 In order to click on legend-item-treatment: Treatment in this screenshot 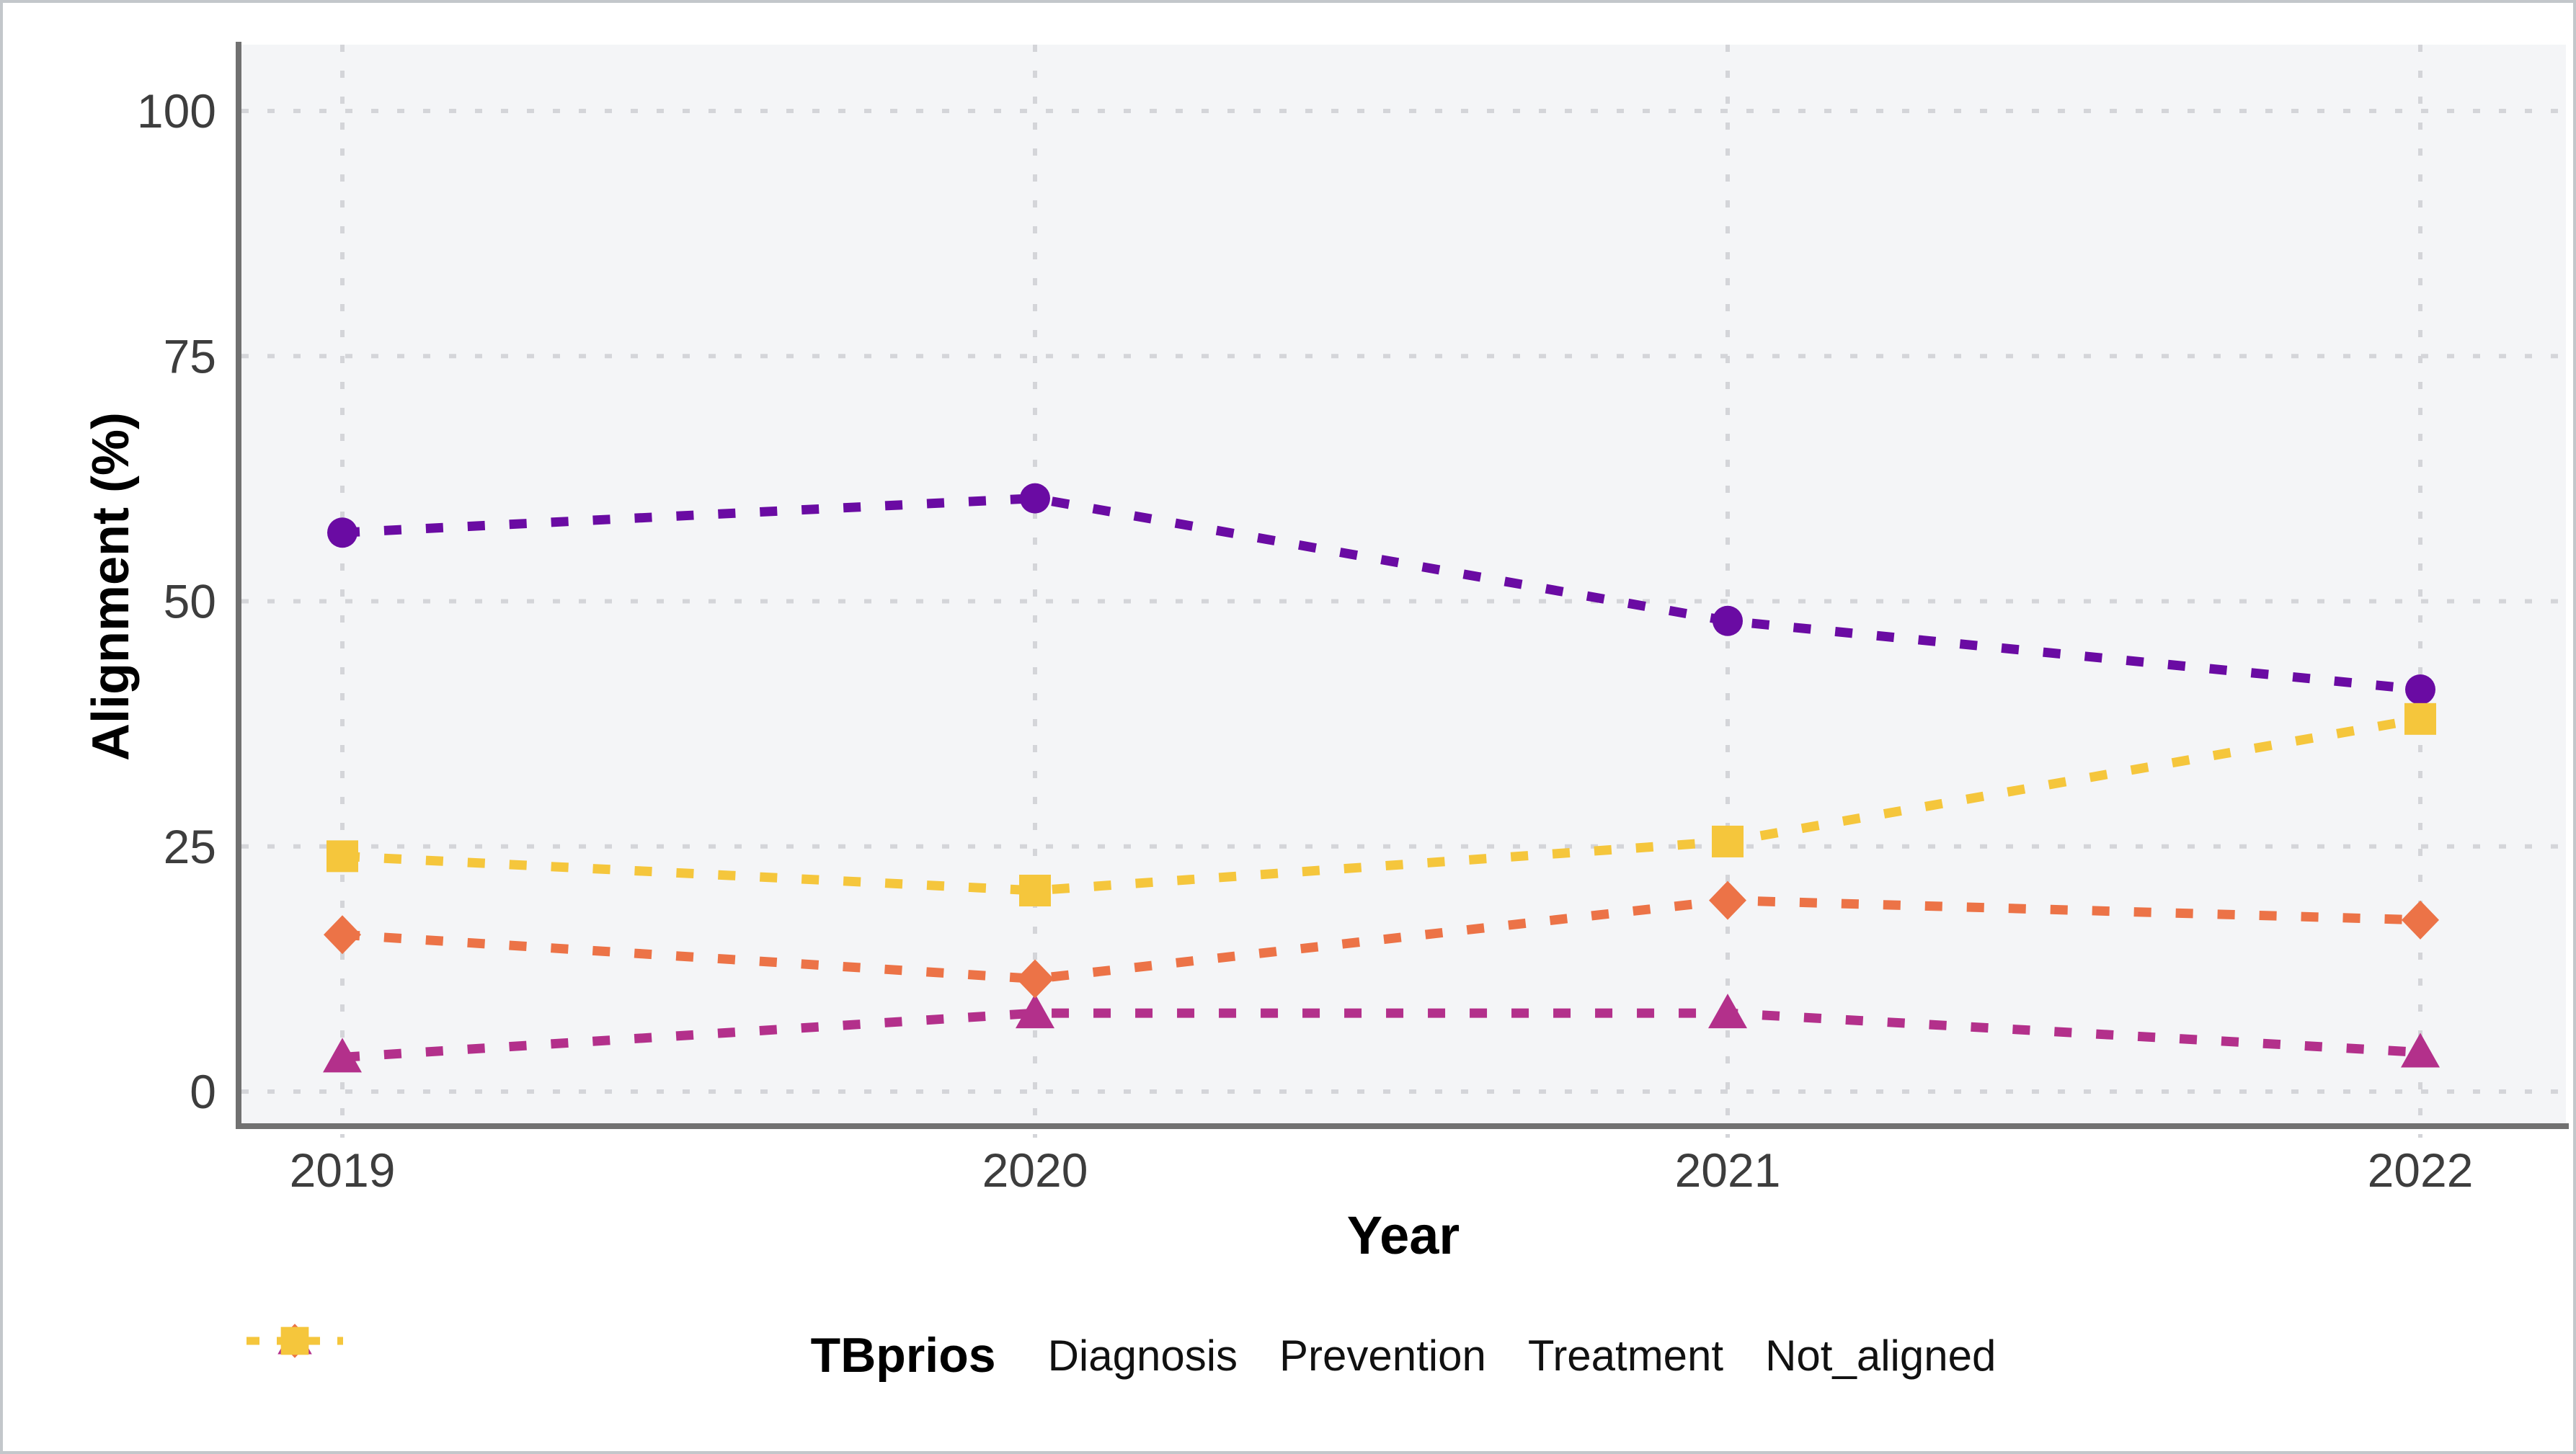, I will do `click(985, 1352)`.